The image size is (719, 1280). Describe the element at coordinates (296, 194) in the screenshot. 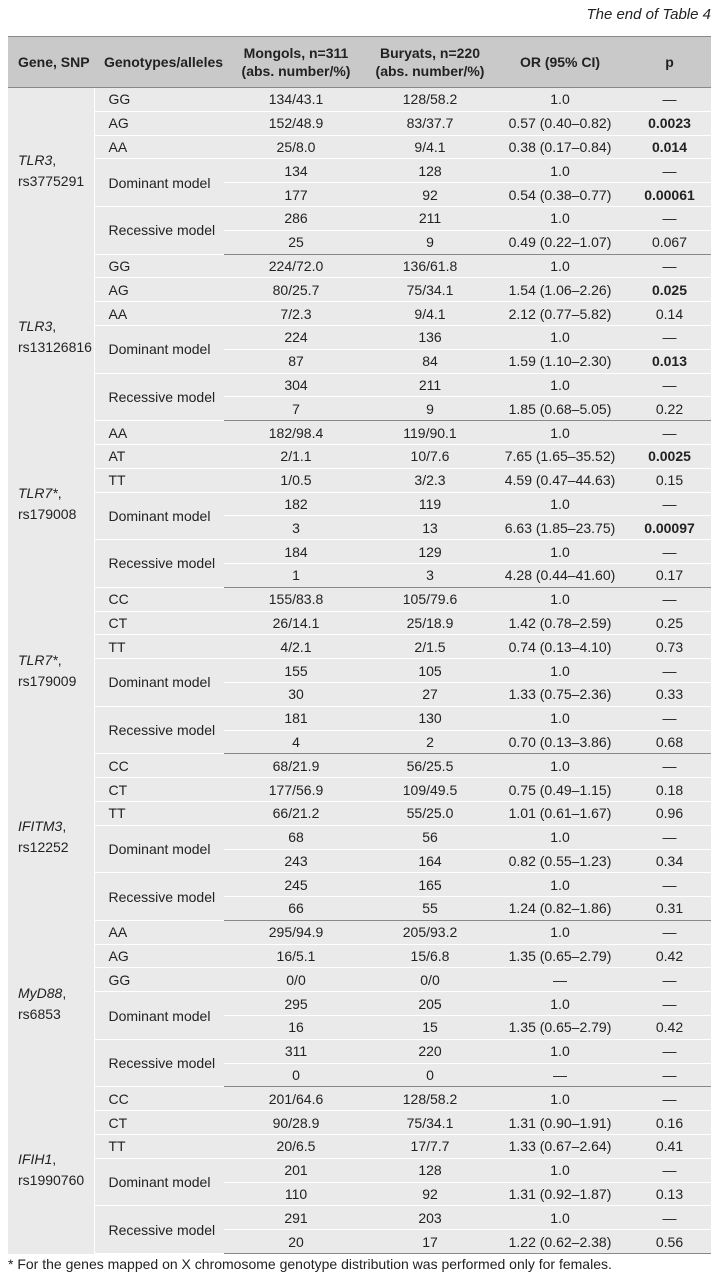

I see `mongols-value: 177` at that location.